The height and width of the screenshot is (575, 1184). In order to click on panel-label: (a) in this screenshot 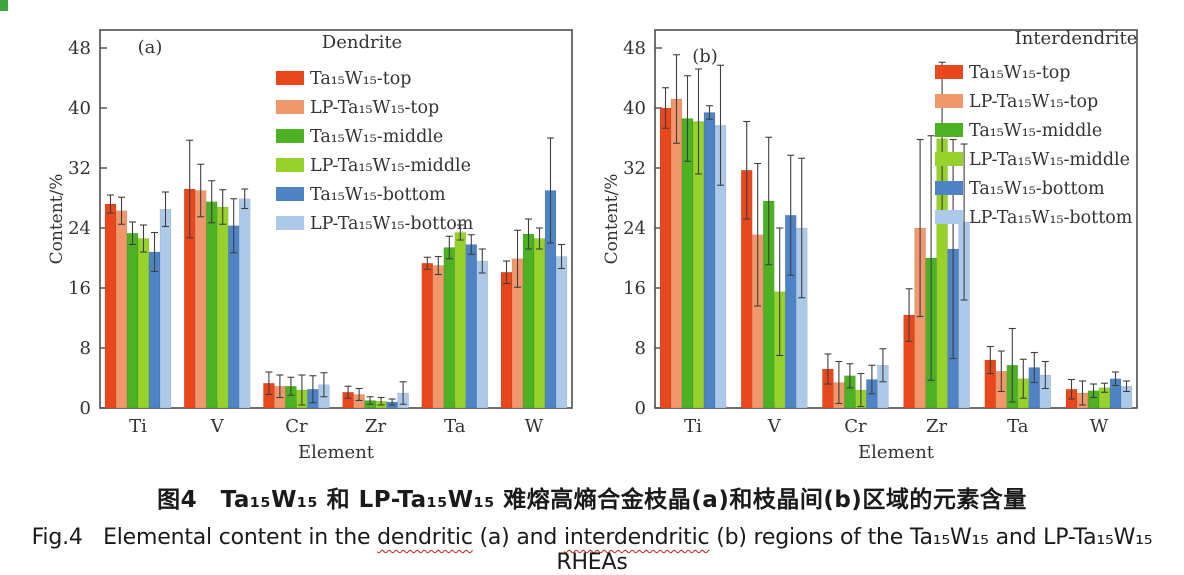, I will do `click(150, 47)`.